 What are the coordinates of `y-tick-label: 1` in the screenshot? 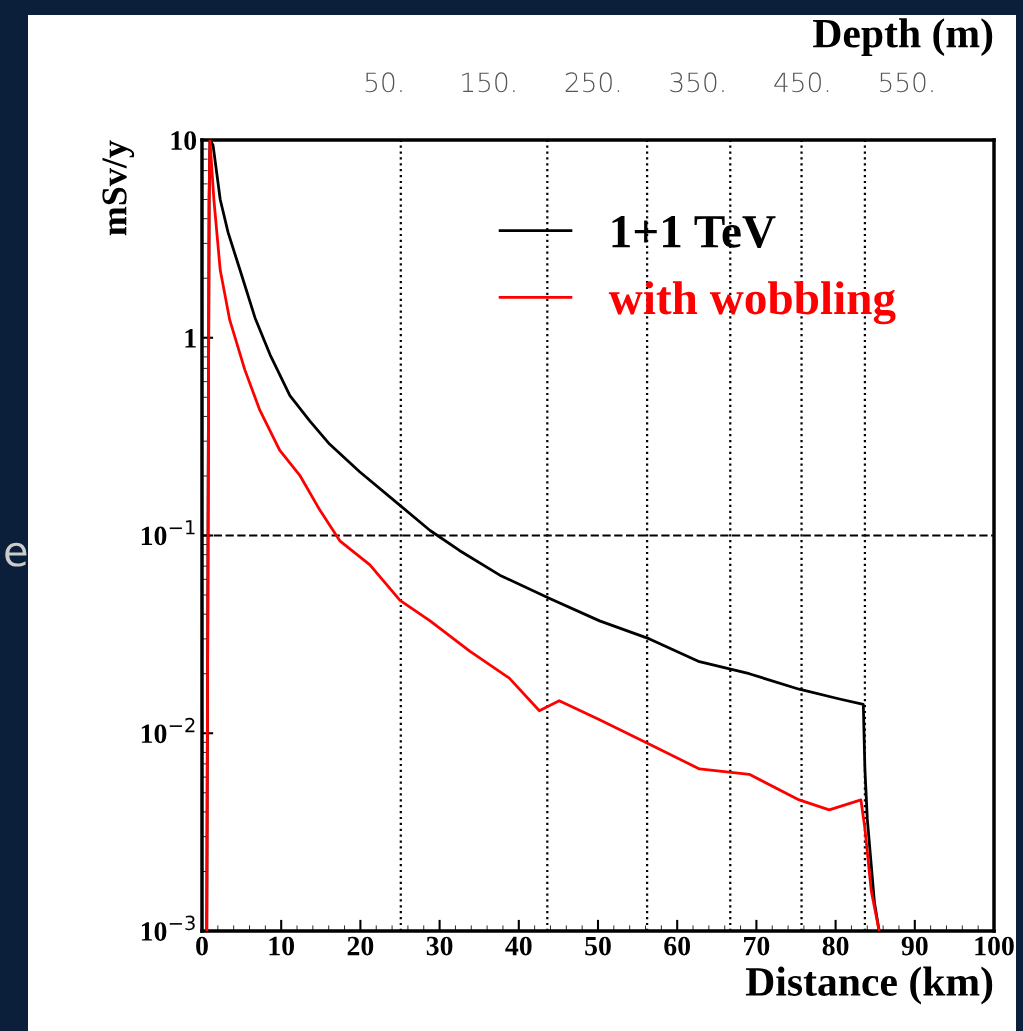 It's located at (190, 338).